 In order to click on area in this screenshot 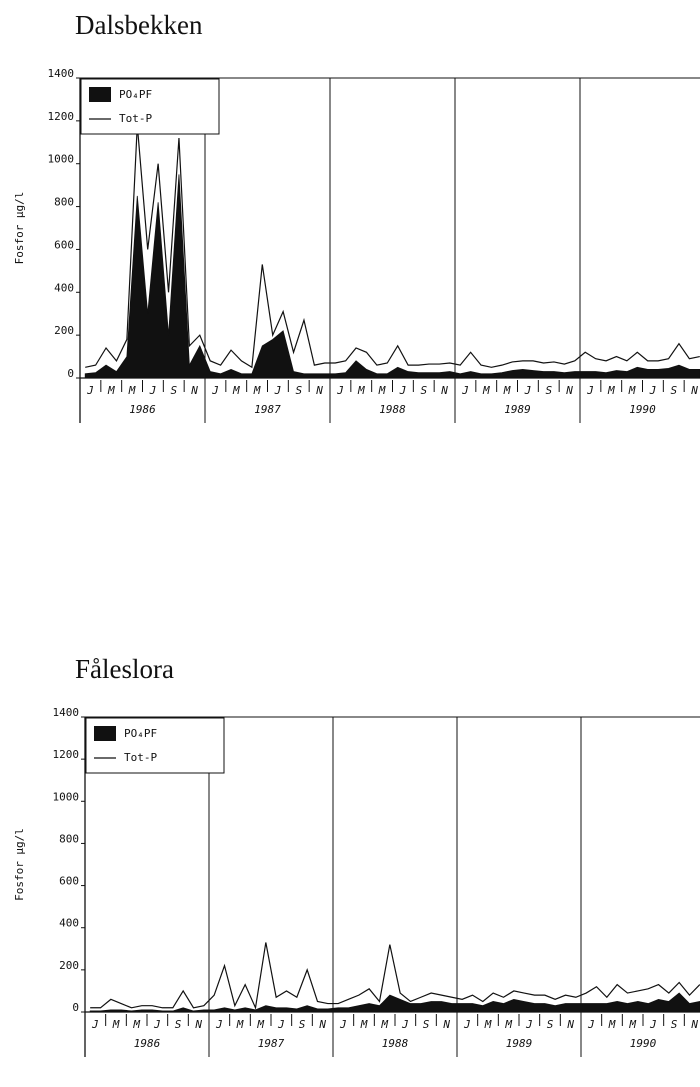, I will do `click(394, 1002)`.